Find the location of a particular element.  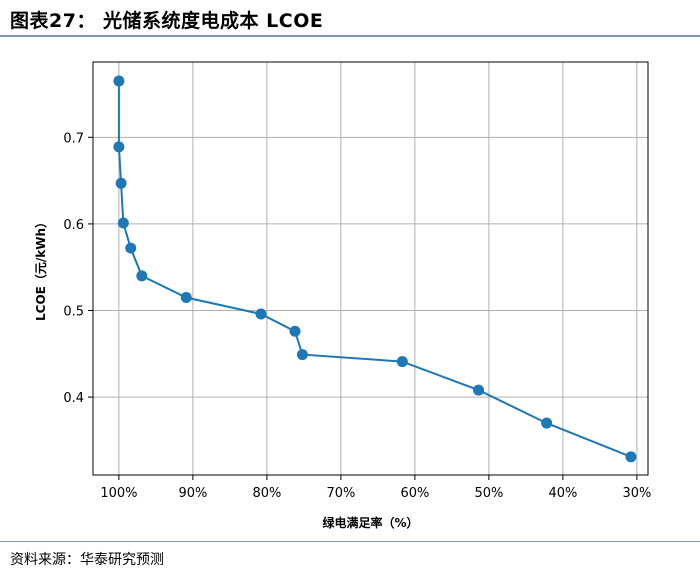

title-divider is located at coordinates (350, 36).